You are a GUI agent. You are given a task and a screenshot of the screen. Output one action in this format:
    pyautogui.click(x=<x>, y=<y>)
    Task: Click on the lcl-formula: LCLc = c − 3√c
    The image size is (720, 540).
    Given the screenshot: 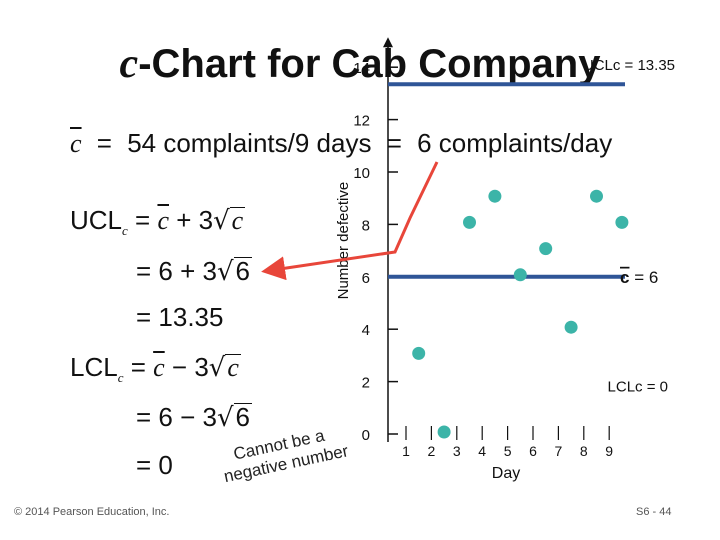 What is the action you would take?
    pyautogui.click(x=155, y=369)
    